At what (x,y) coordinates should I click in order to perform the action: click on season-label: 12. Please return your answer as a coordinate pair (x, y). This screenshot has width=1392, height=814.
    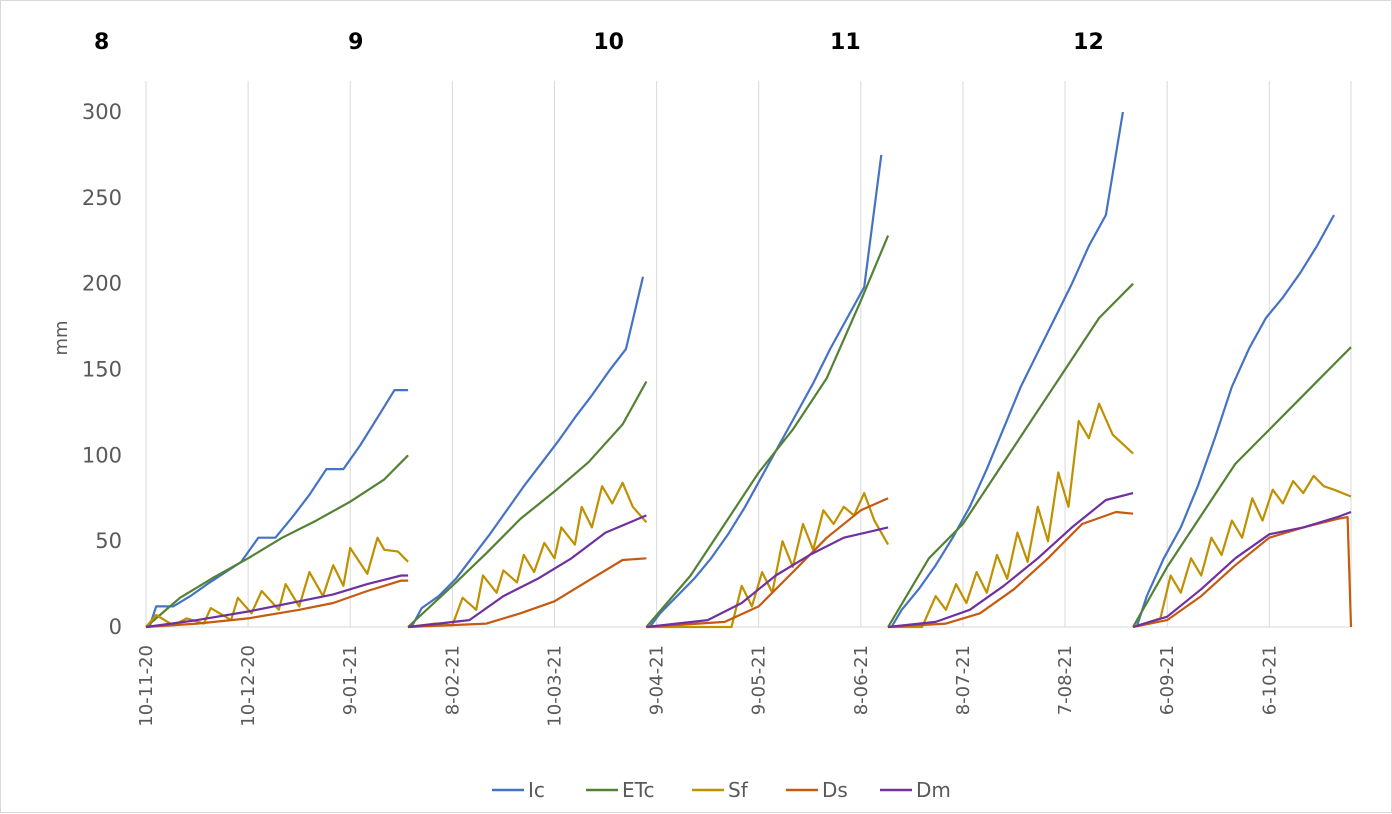
    Looking at the image, I should click on (1088, 42).